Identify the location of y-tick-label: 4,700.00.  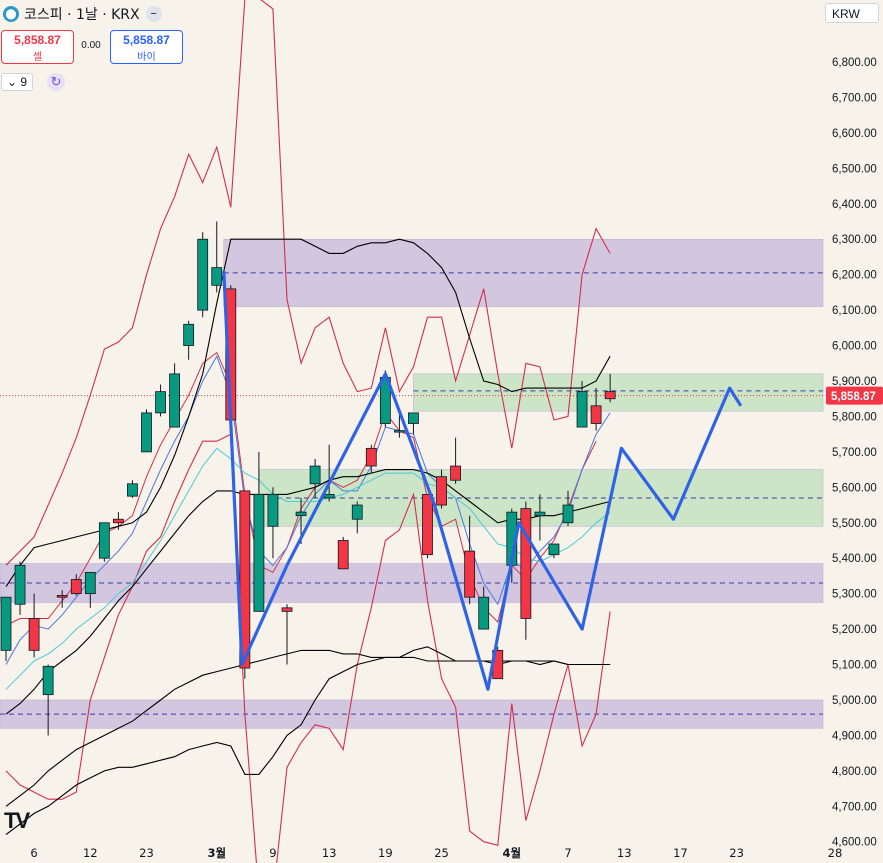
(854, 807).